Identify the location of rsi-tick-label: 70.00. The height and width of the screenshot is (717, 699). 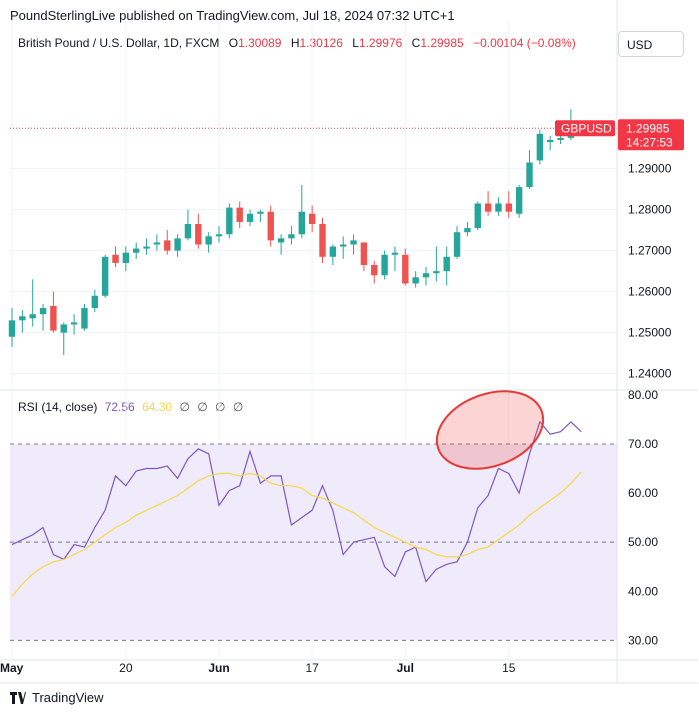
(643, 444).